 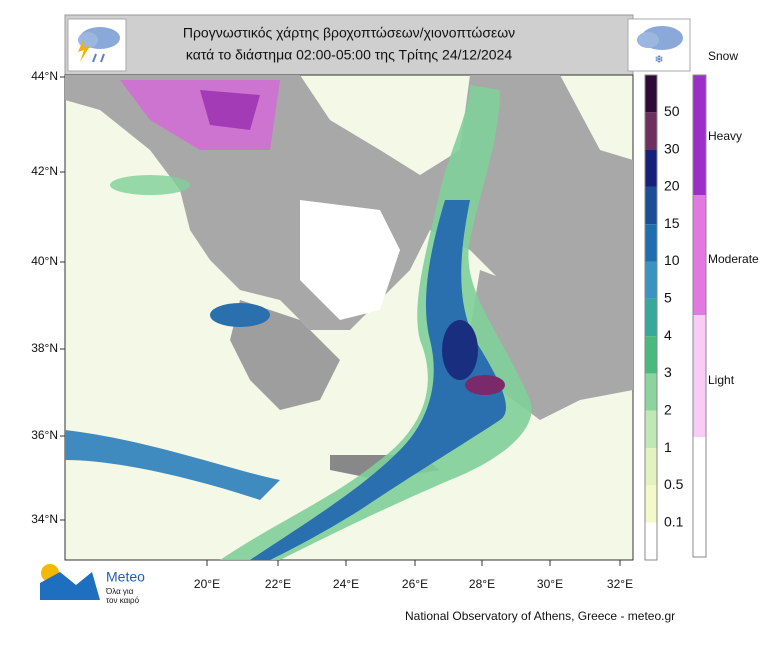 I want to click on rain-level: 10, so click(x=672, y=260).